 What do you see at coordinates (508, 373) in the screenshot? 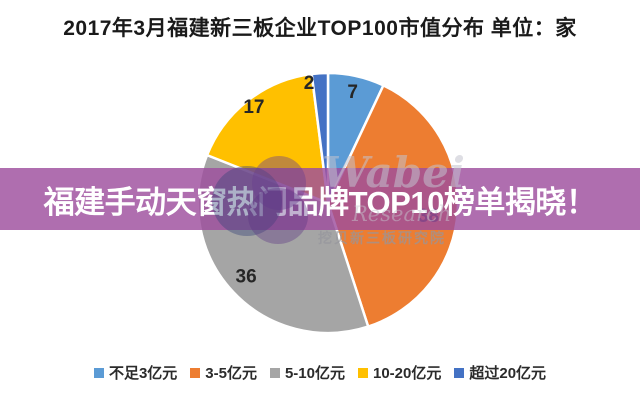
I see `legend-label: 超过20亿元` at bounding box center [508, 373].